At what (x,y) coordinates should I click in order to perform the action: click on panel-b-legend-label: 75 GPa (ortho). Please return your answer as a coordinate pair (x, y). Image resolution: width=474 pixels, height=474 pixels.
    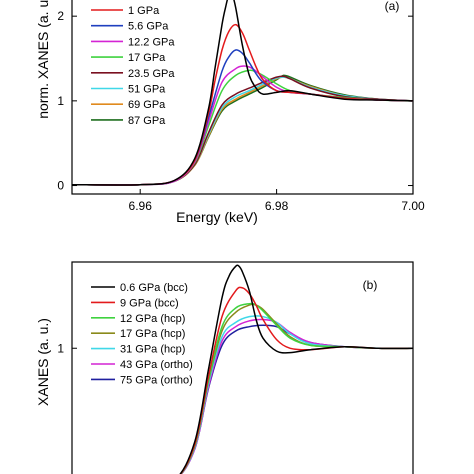
    Looking at the image, I should click on (156, 380).